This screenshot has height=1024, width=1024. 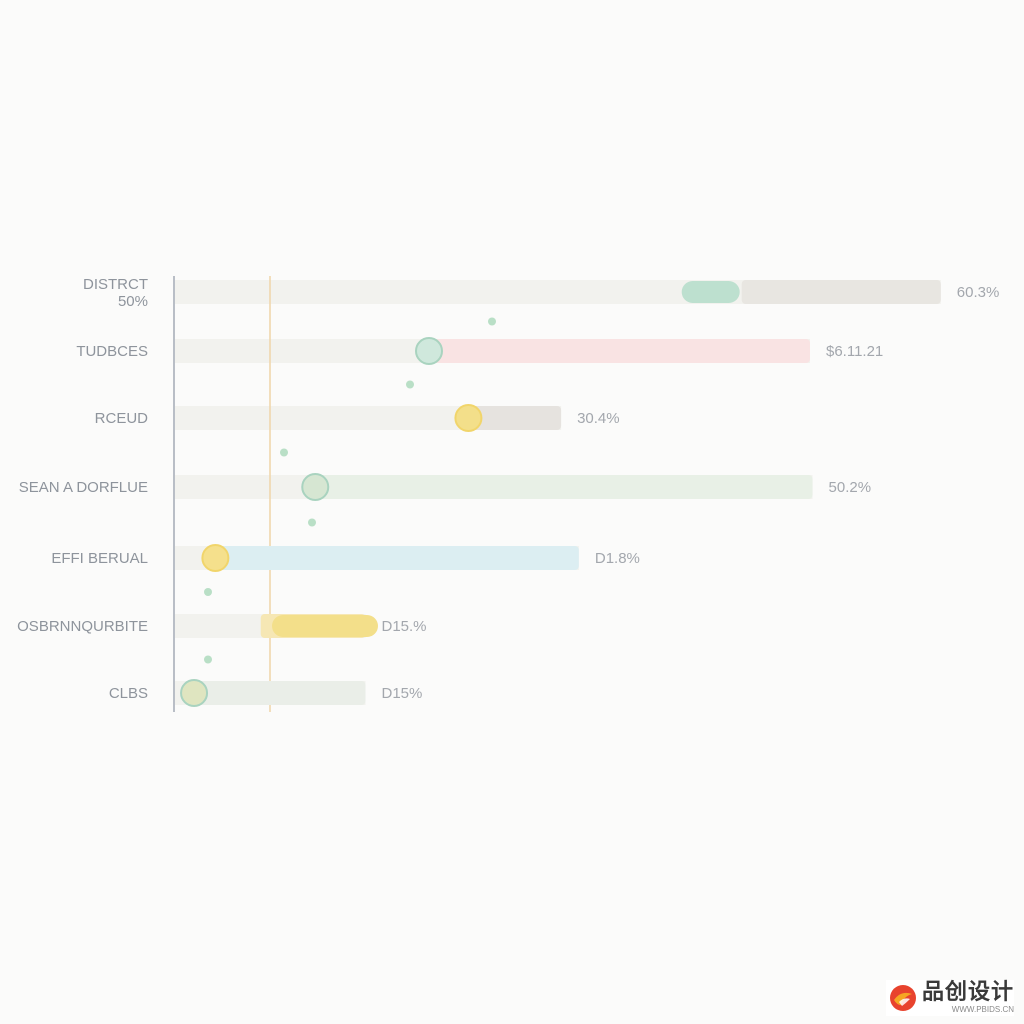 I want to click on value-label: D1.8%, so click(x=617, y=558).